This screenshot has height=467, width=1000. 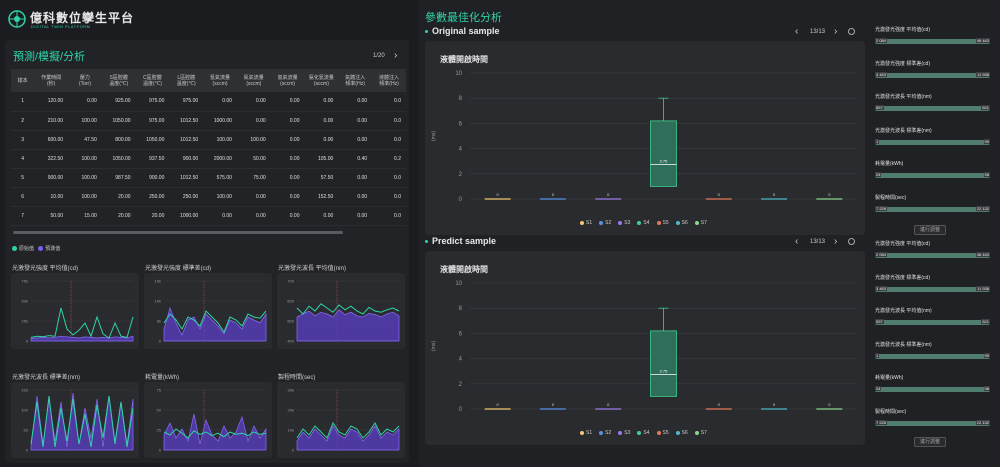 I want to click on legend-dot-icon, so click(x=677, y=432).